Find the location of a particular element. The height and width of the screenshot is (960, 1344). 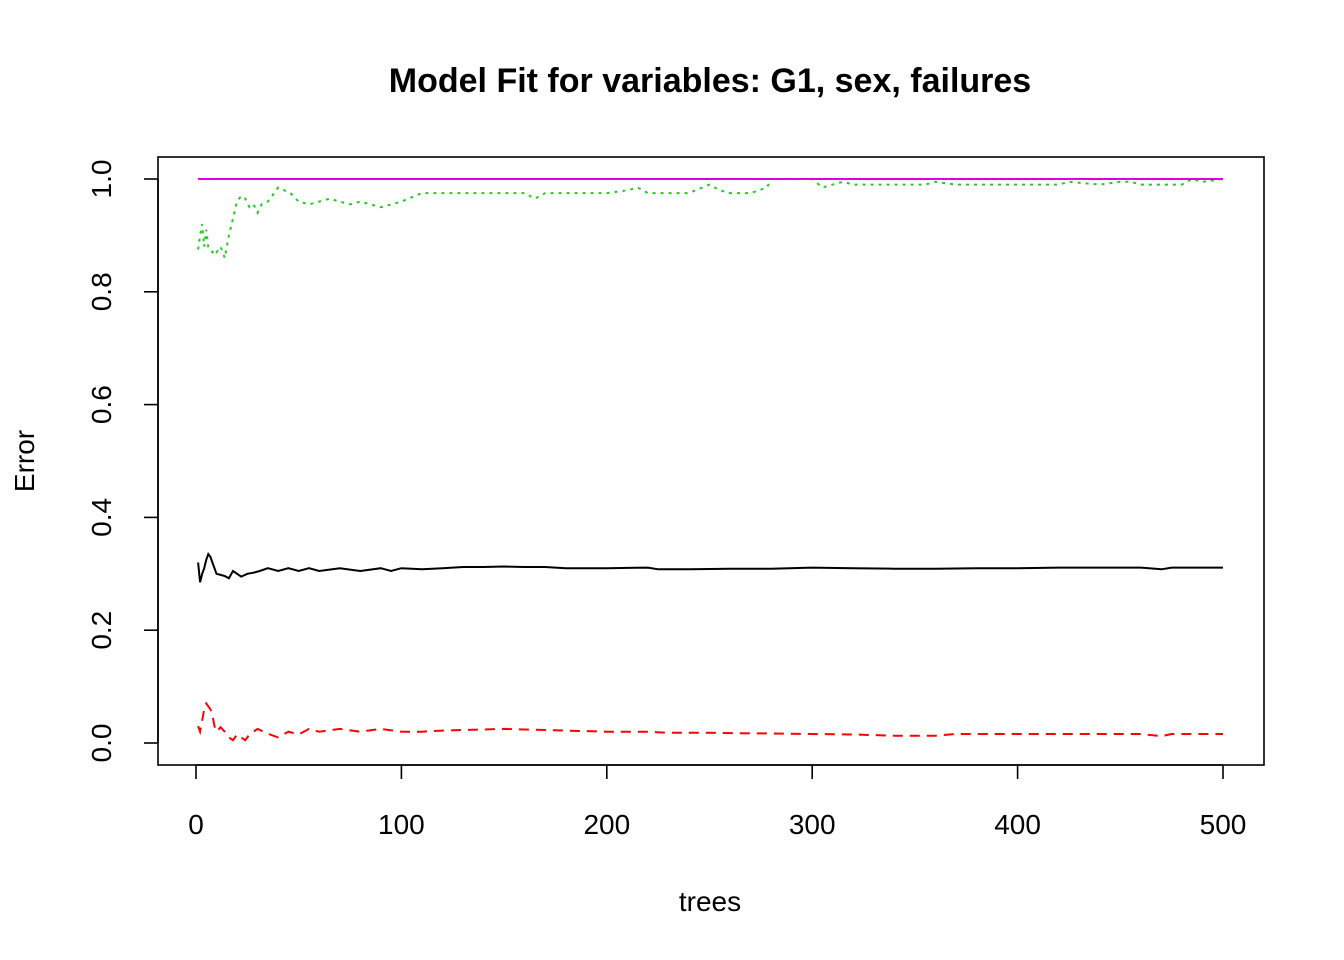

y-tick-label: 1.0 is located at coordinates (101, 179).